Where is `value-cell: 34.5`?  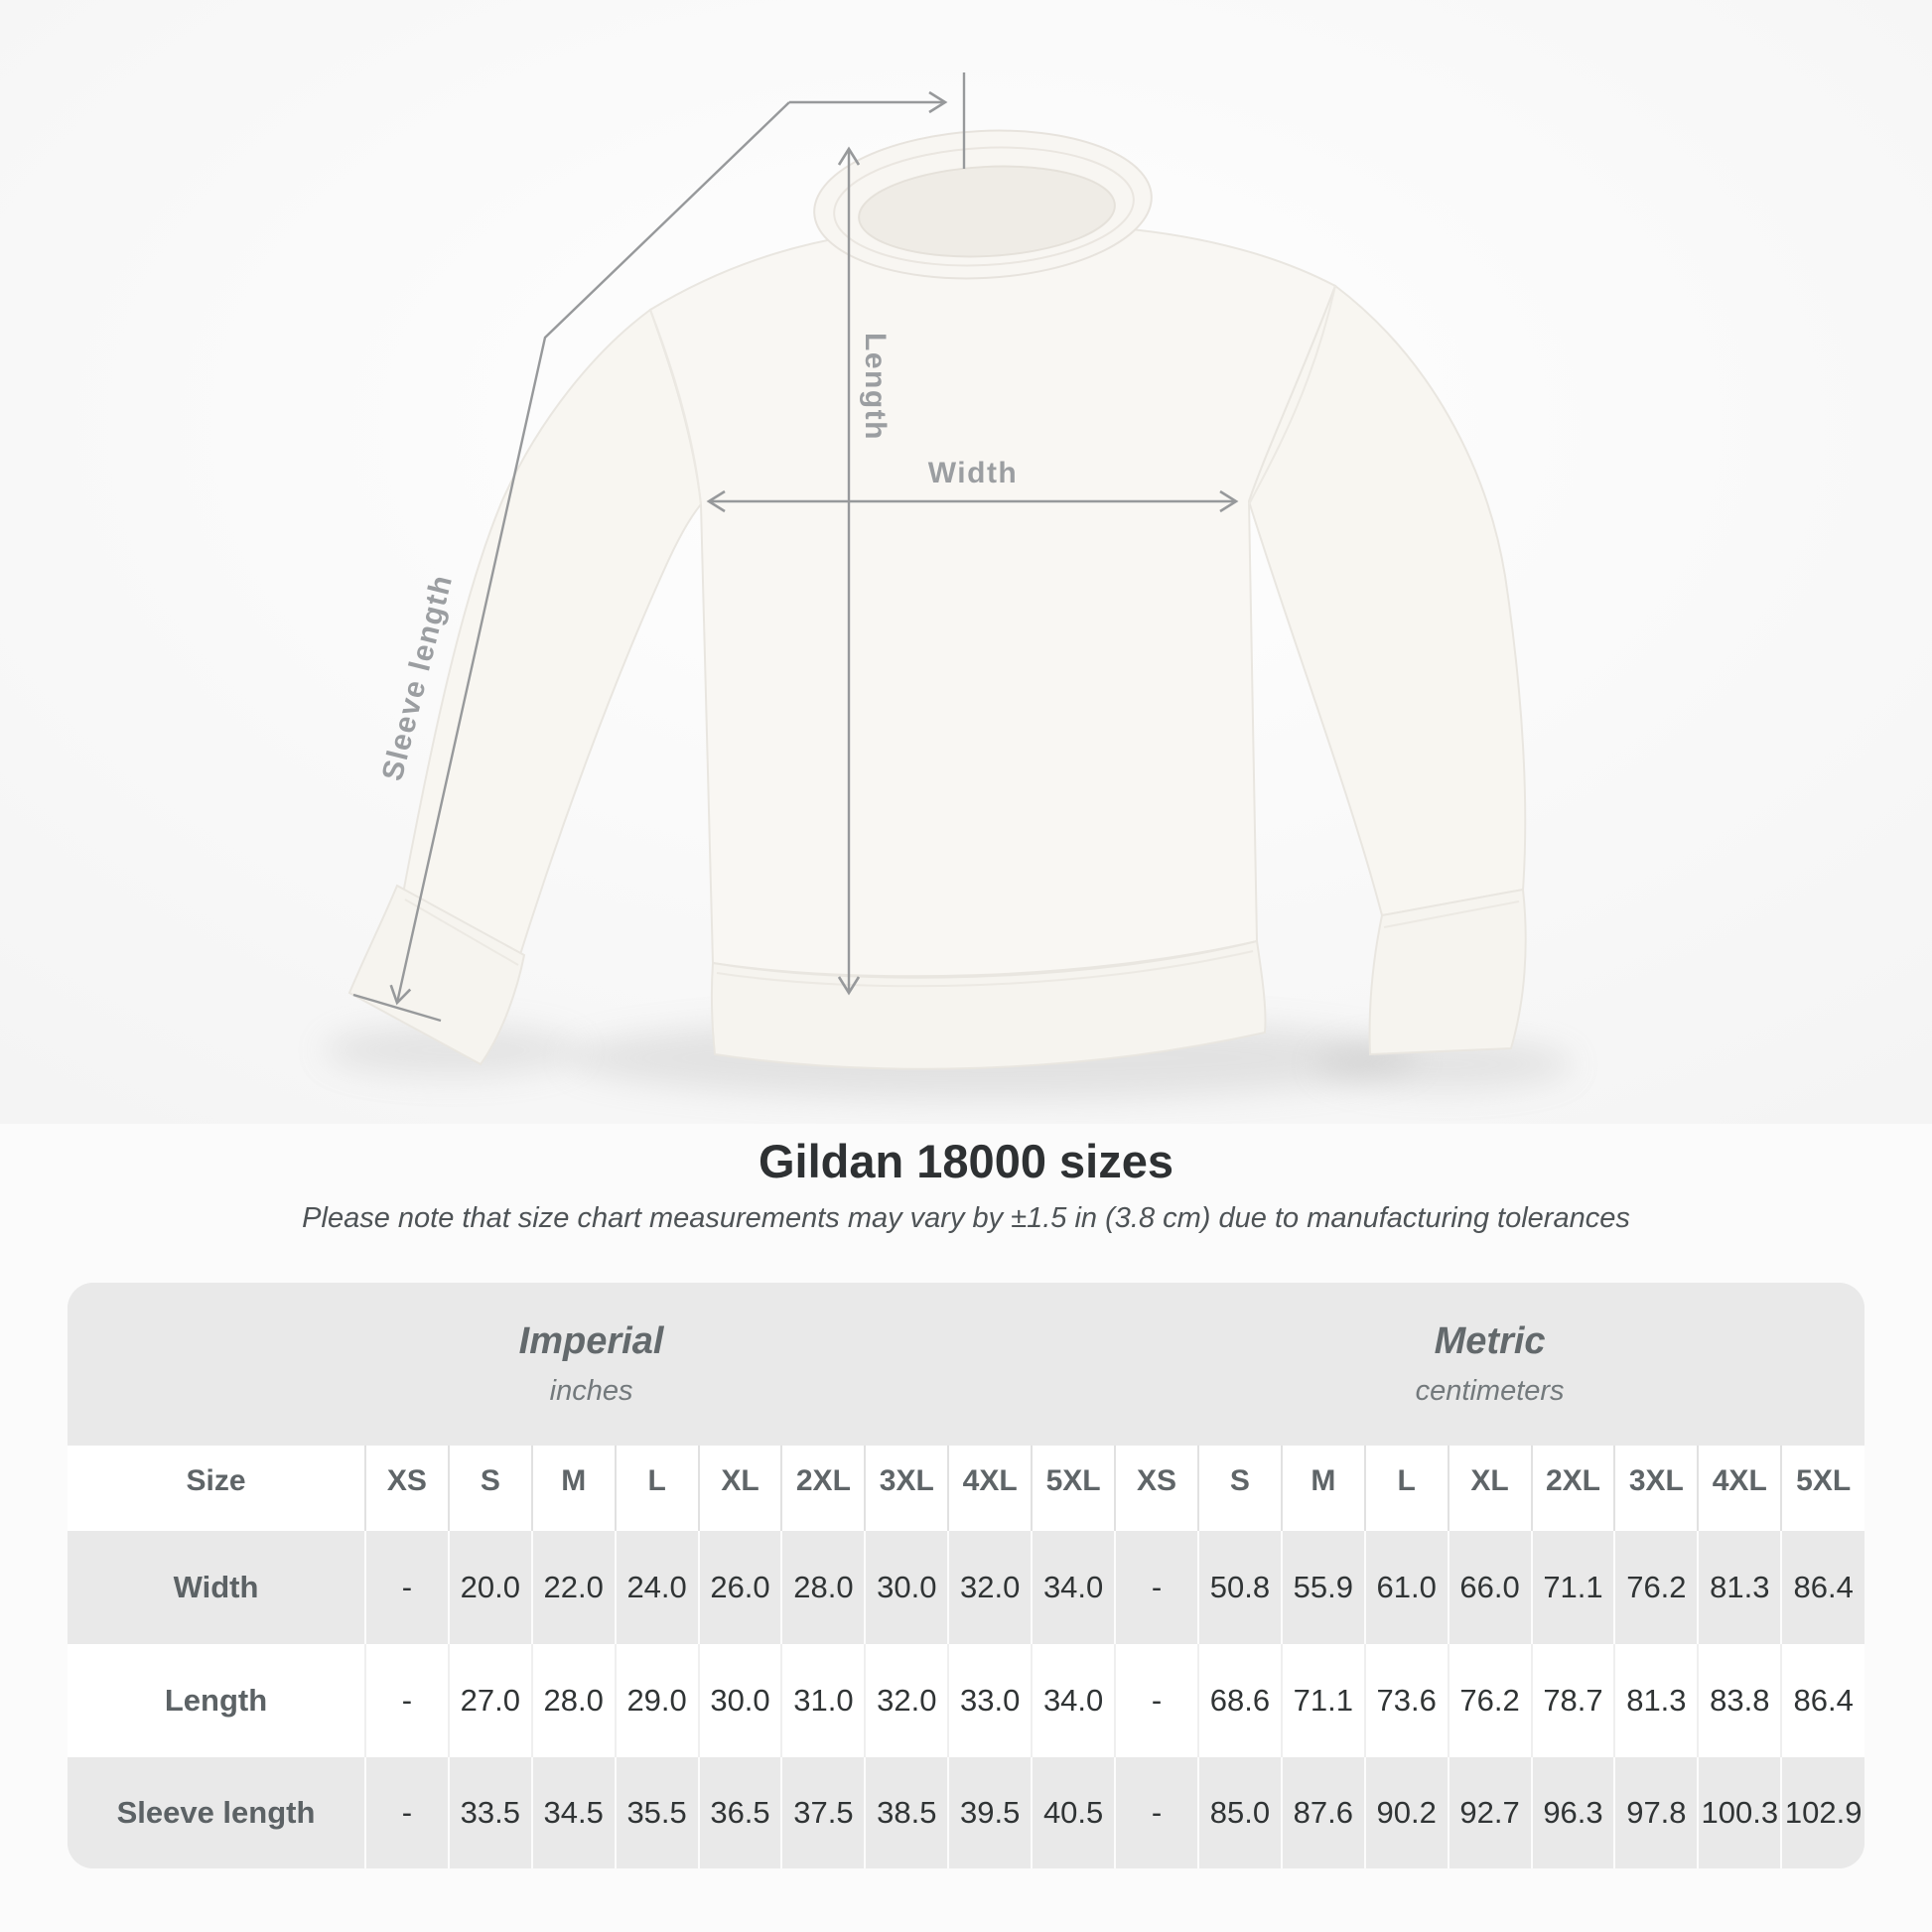
value-cell: 34.5 is located at coordinates (573, 1812).